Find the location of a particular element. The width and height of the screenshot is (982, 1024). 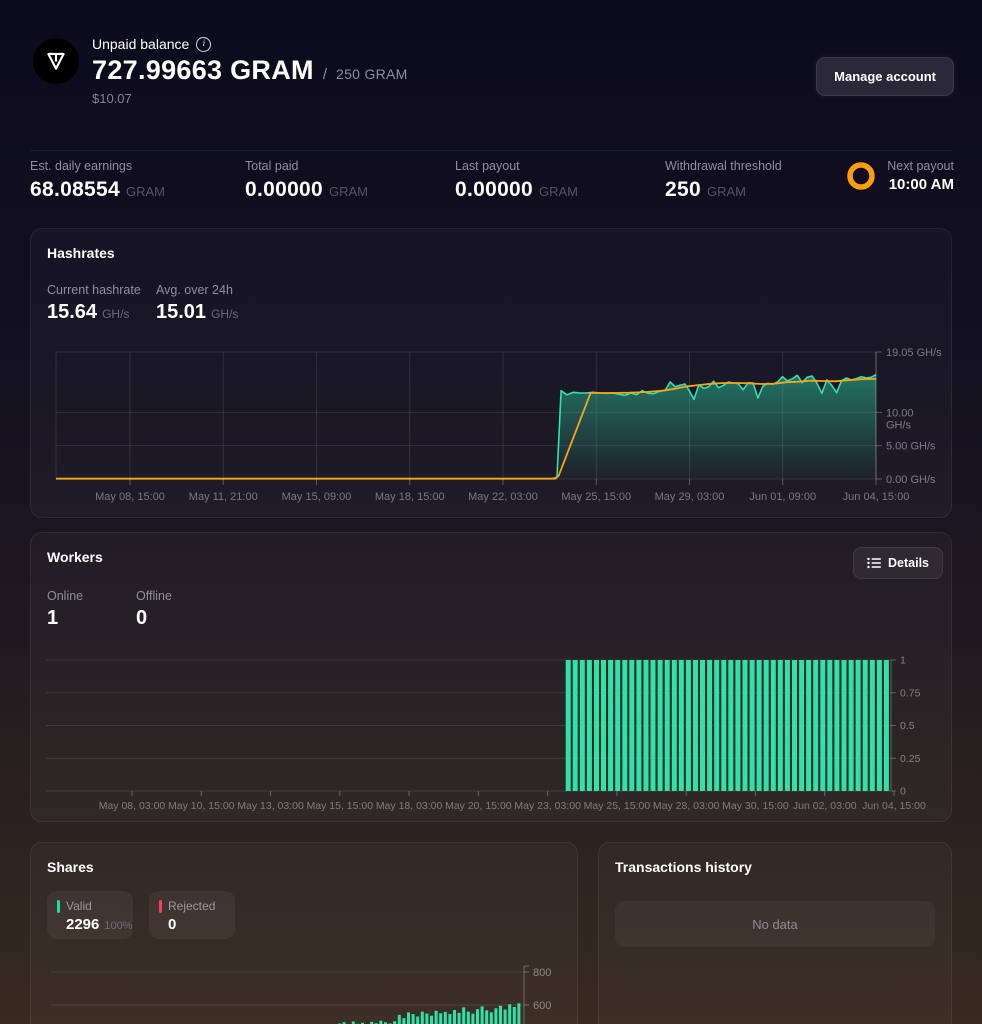

stat-total-paid: Total paid 0.00000 GRAM is located at coordinates (306, 180).